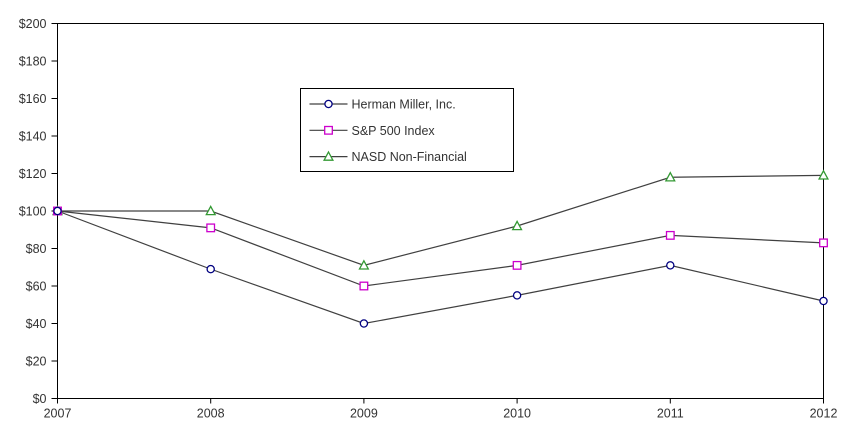 Image resolution: width=849 pixels, height=436 pixels. I want to click on y-axis-label: $180, so click(33, 62).